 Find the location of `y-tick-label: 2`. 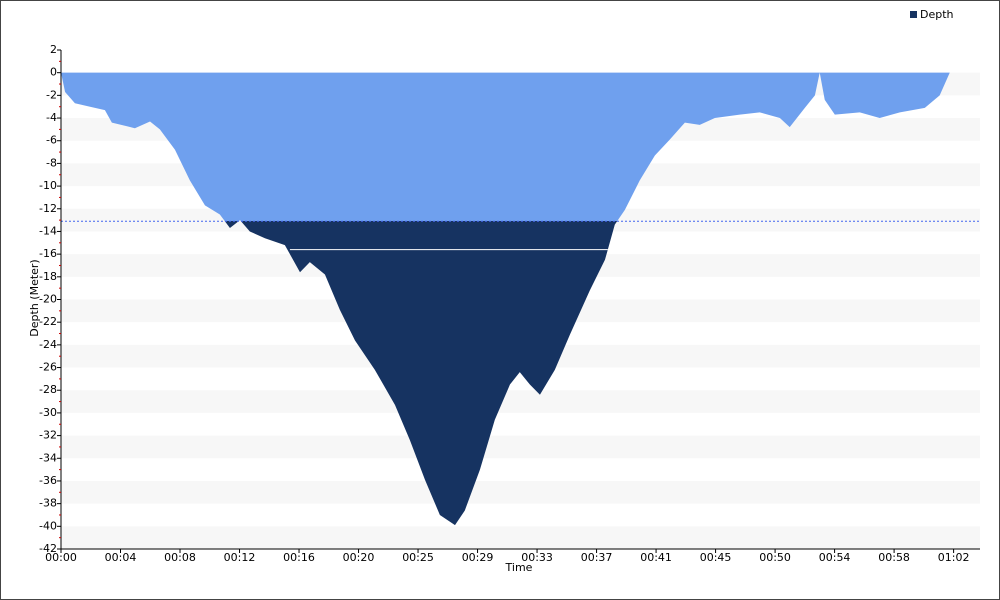

y-tick-label: 2 is located at coordinates (53, 49).